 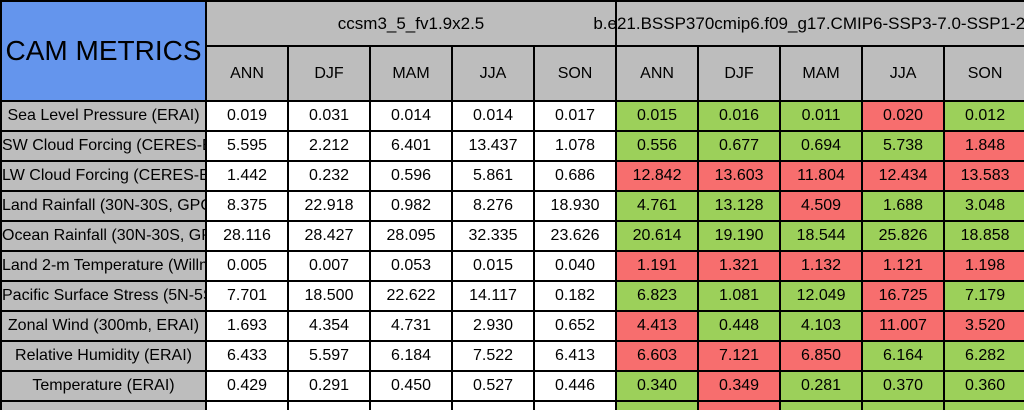 What do you see at coordinates (657, 116) in the screenshot?
I see `metric-value-cell-model2: 0.015` at bounding box center [657, 116].